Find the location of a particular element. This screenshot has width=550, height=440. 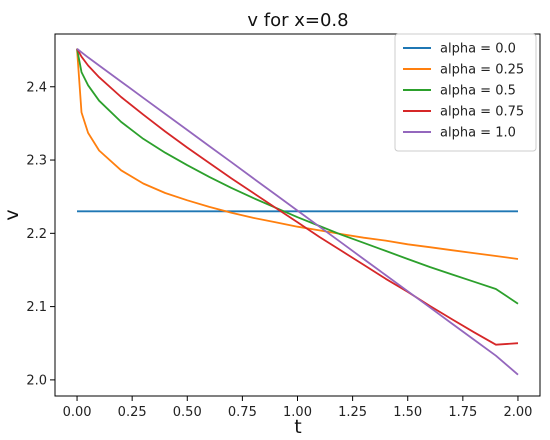

x-tick-label: 1.00 is located at coordinates (297, 412).